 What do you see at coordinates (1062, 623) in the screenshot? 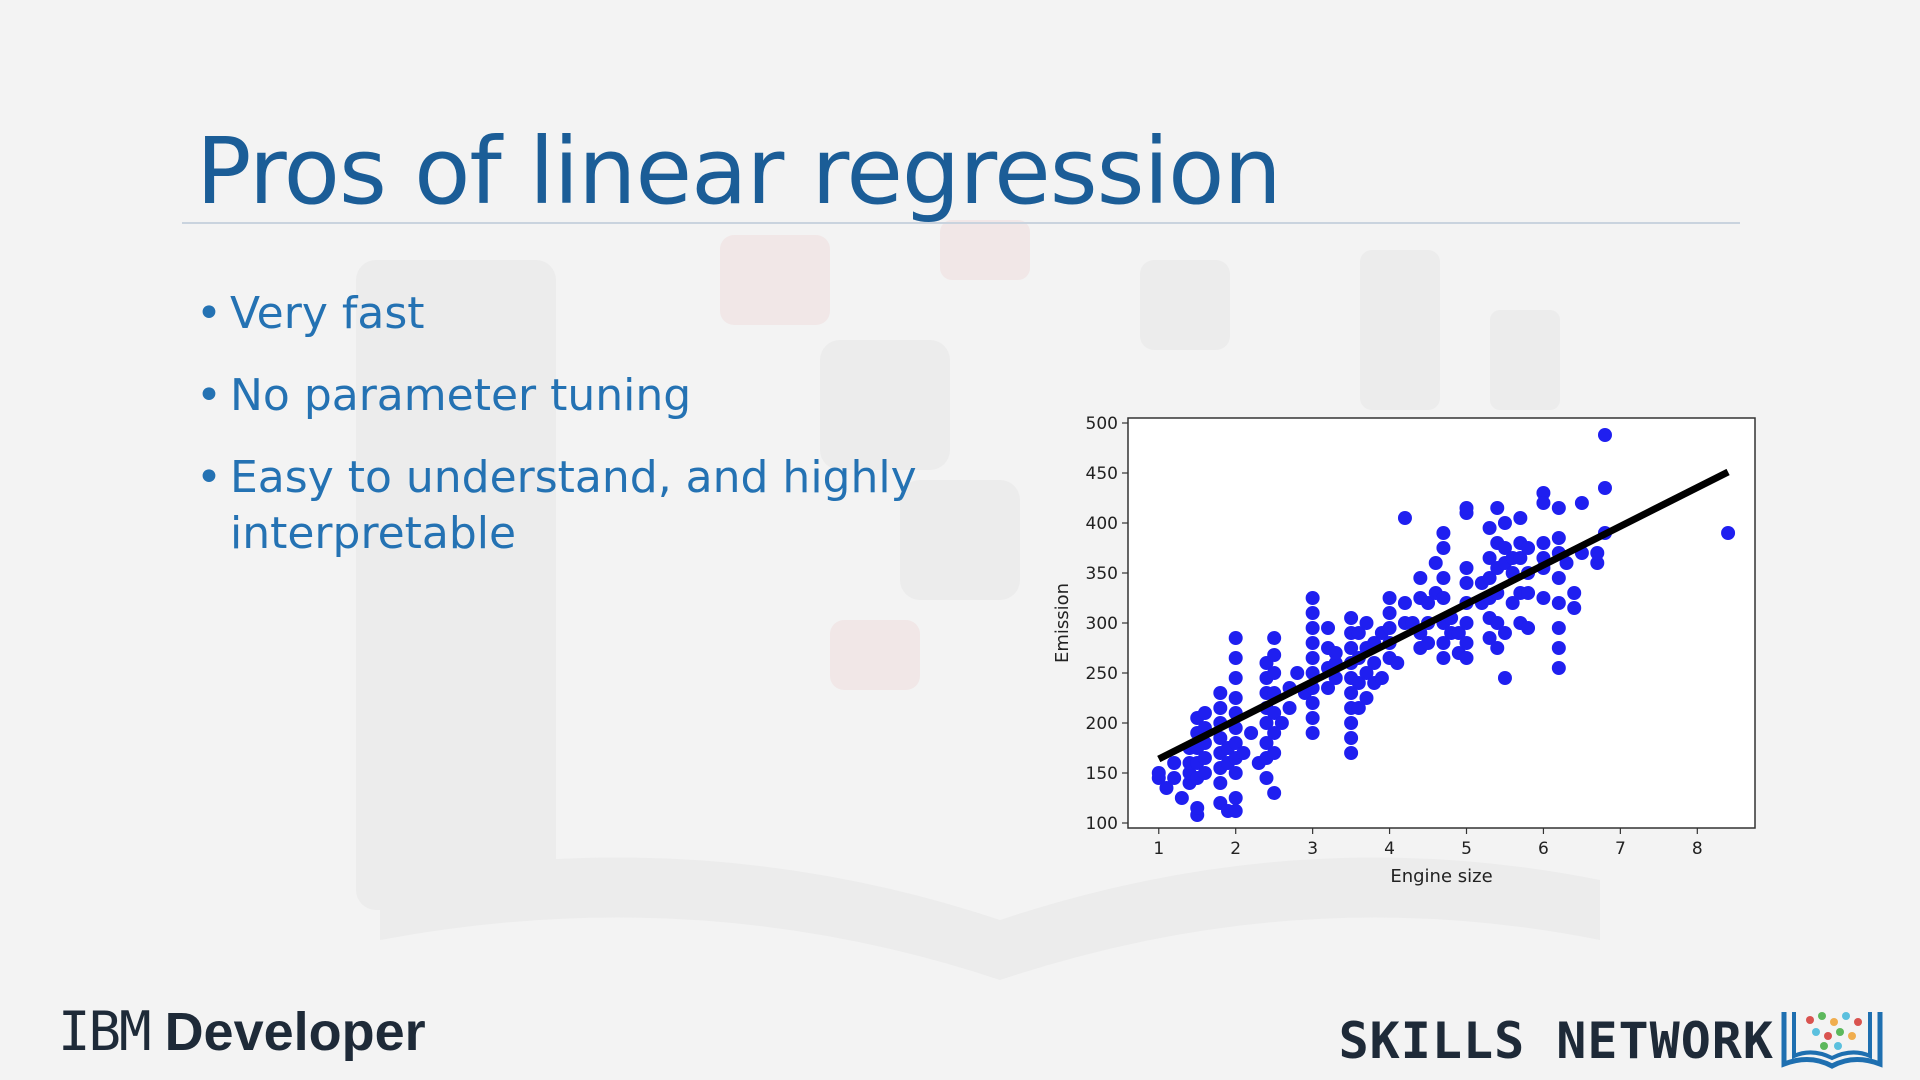
I see `y-axis-label: Emission` at bounding box center [1062, 623].